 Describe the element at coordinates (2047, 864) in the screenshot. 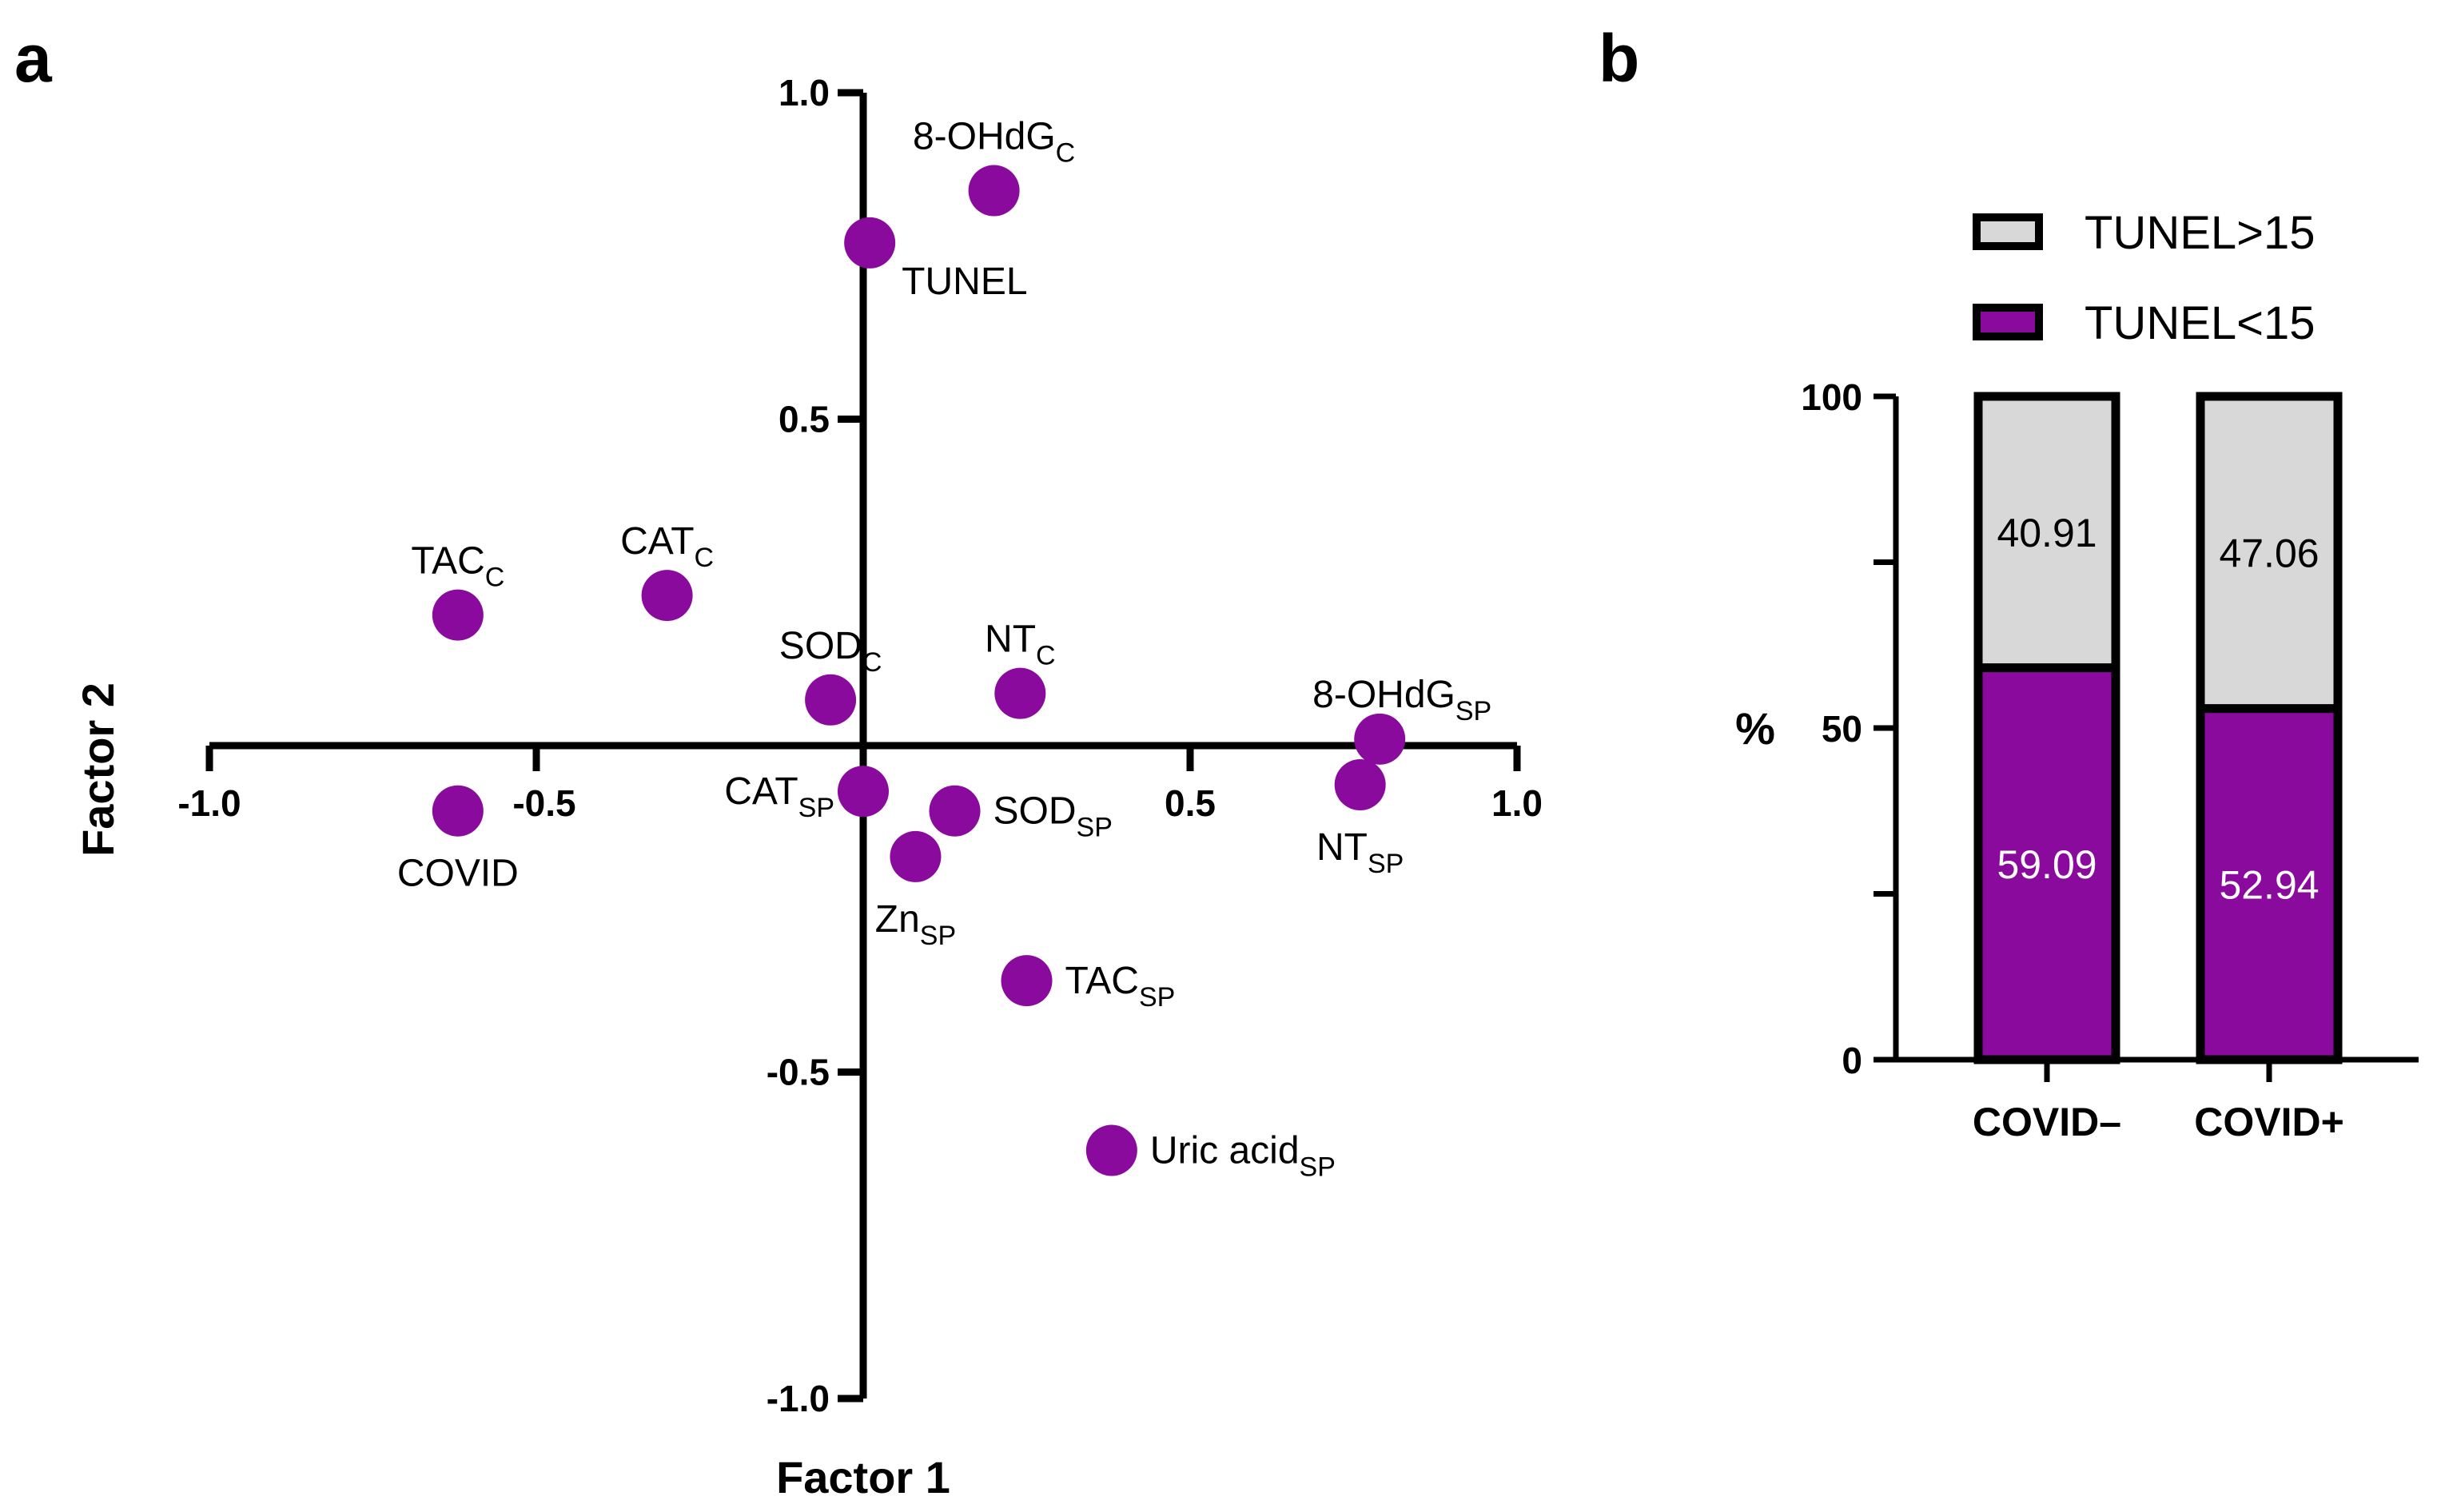

I see `bar-value-label: 59.09` at that location.